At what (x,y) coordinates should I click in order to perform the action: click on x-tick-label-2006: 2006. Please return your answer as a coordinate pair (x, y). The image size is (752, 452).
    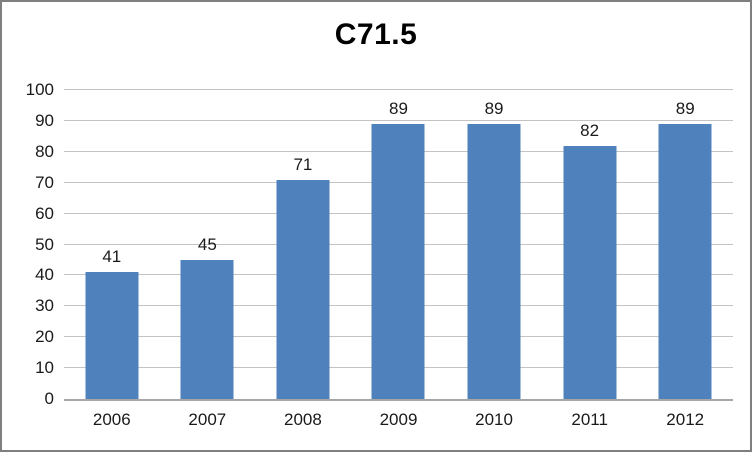
    Looking at the image, I should click on (111, 419).